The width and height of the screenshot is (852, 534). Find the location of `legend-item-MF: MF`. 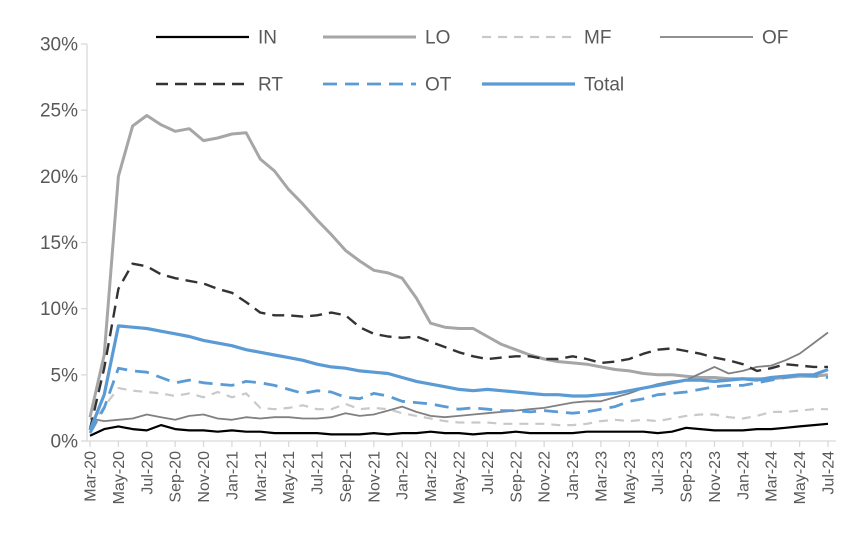

legend-item-MF: MF is located at coordinates (546, 38).